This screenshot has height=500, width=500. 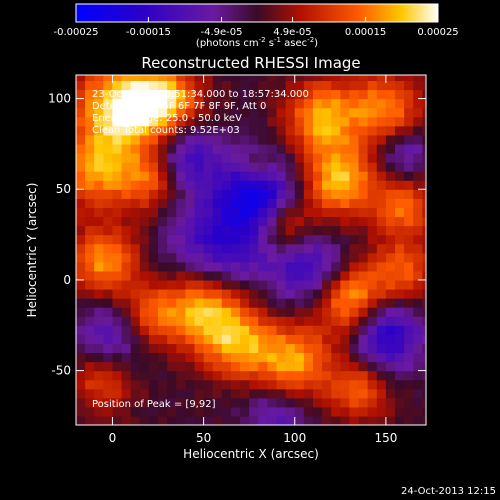 I want to click on colorbar-tick-label: 4.9e-05, so click(x=292, y=32).